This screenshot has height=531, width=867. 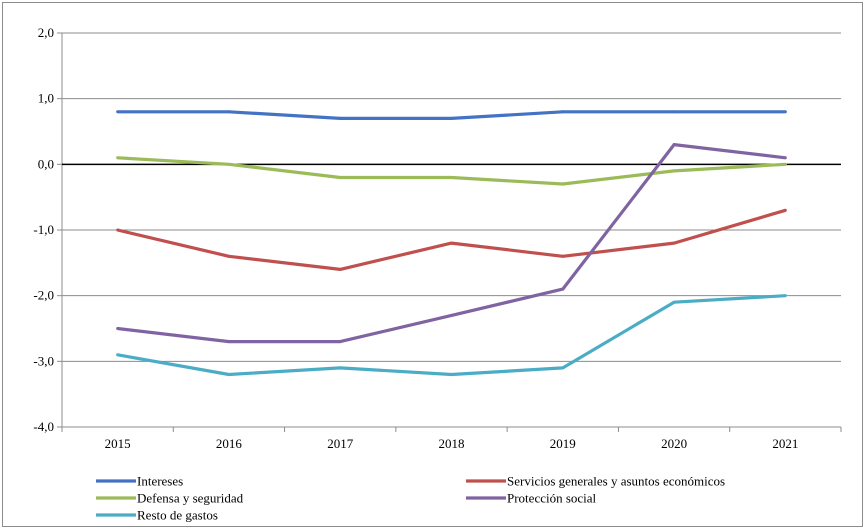 What do you see at coordinates (43, 360) in the screenshot?
I see `y-tick-label: -3,0` at bounding box center [43, 360].